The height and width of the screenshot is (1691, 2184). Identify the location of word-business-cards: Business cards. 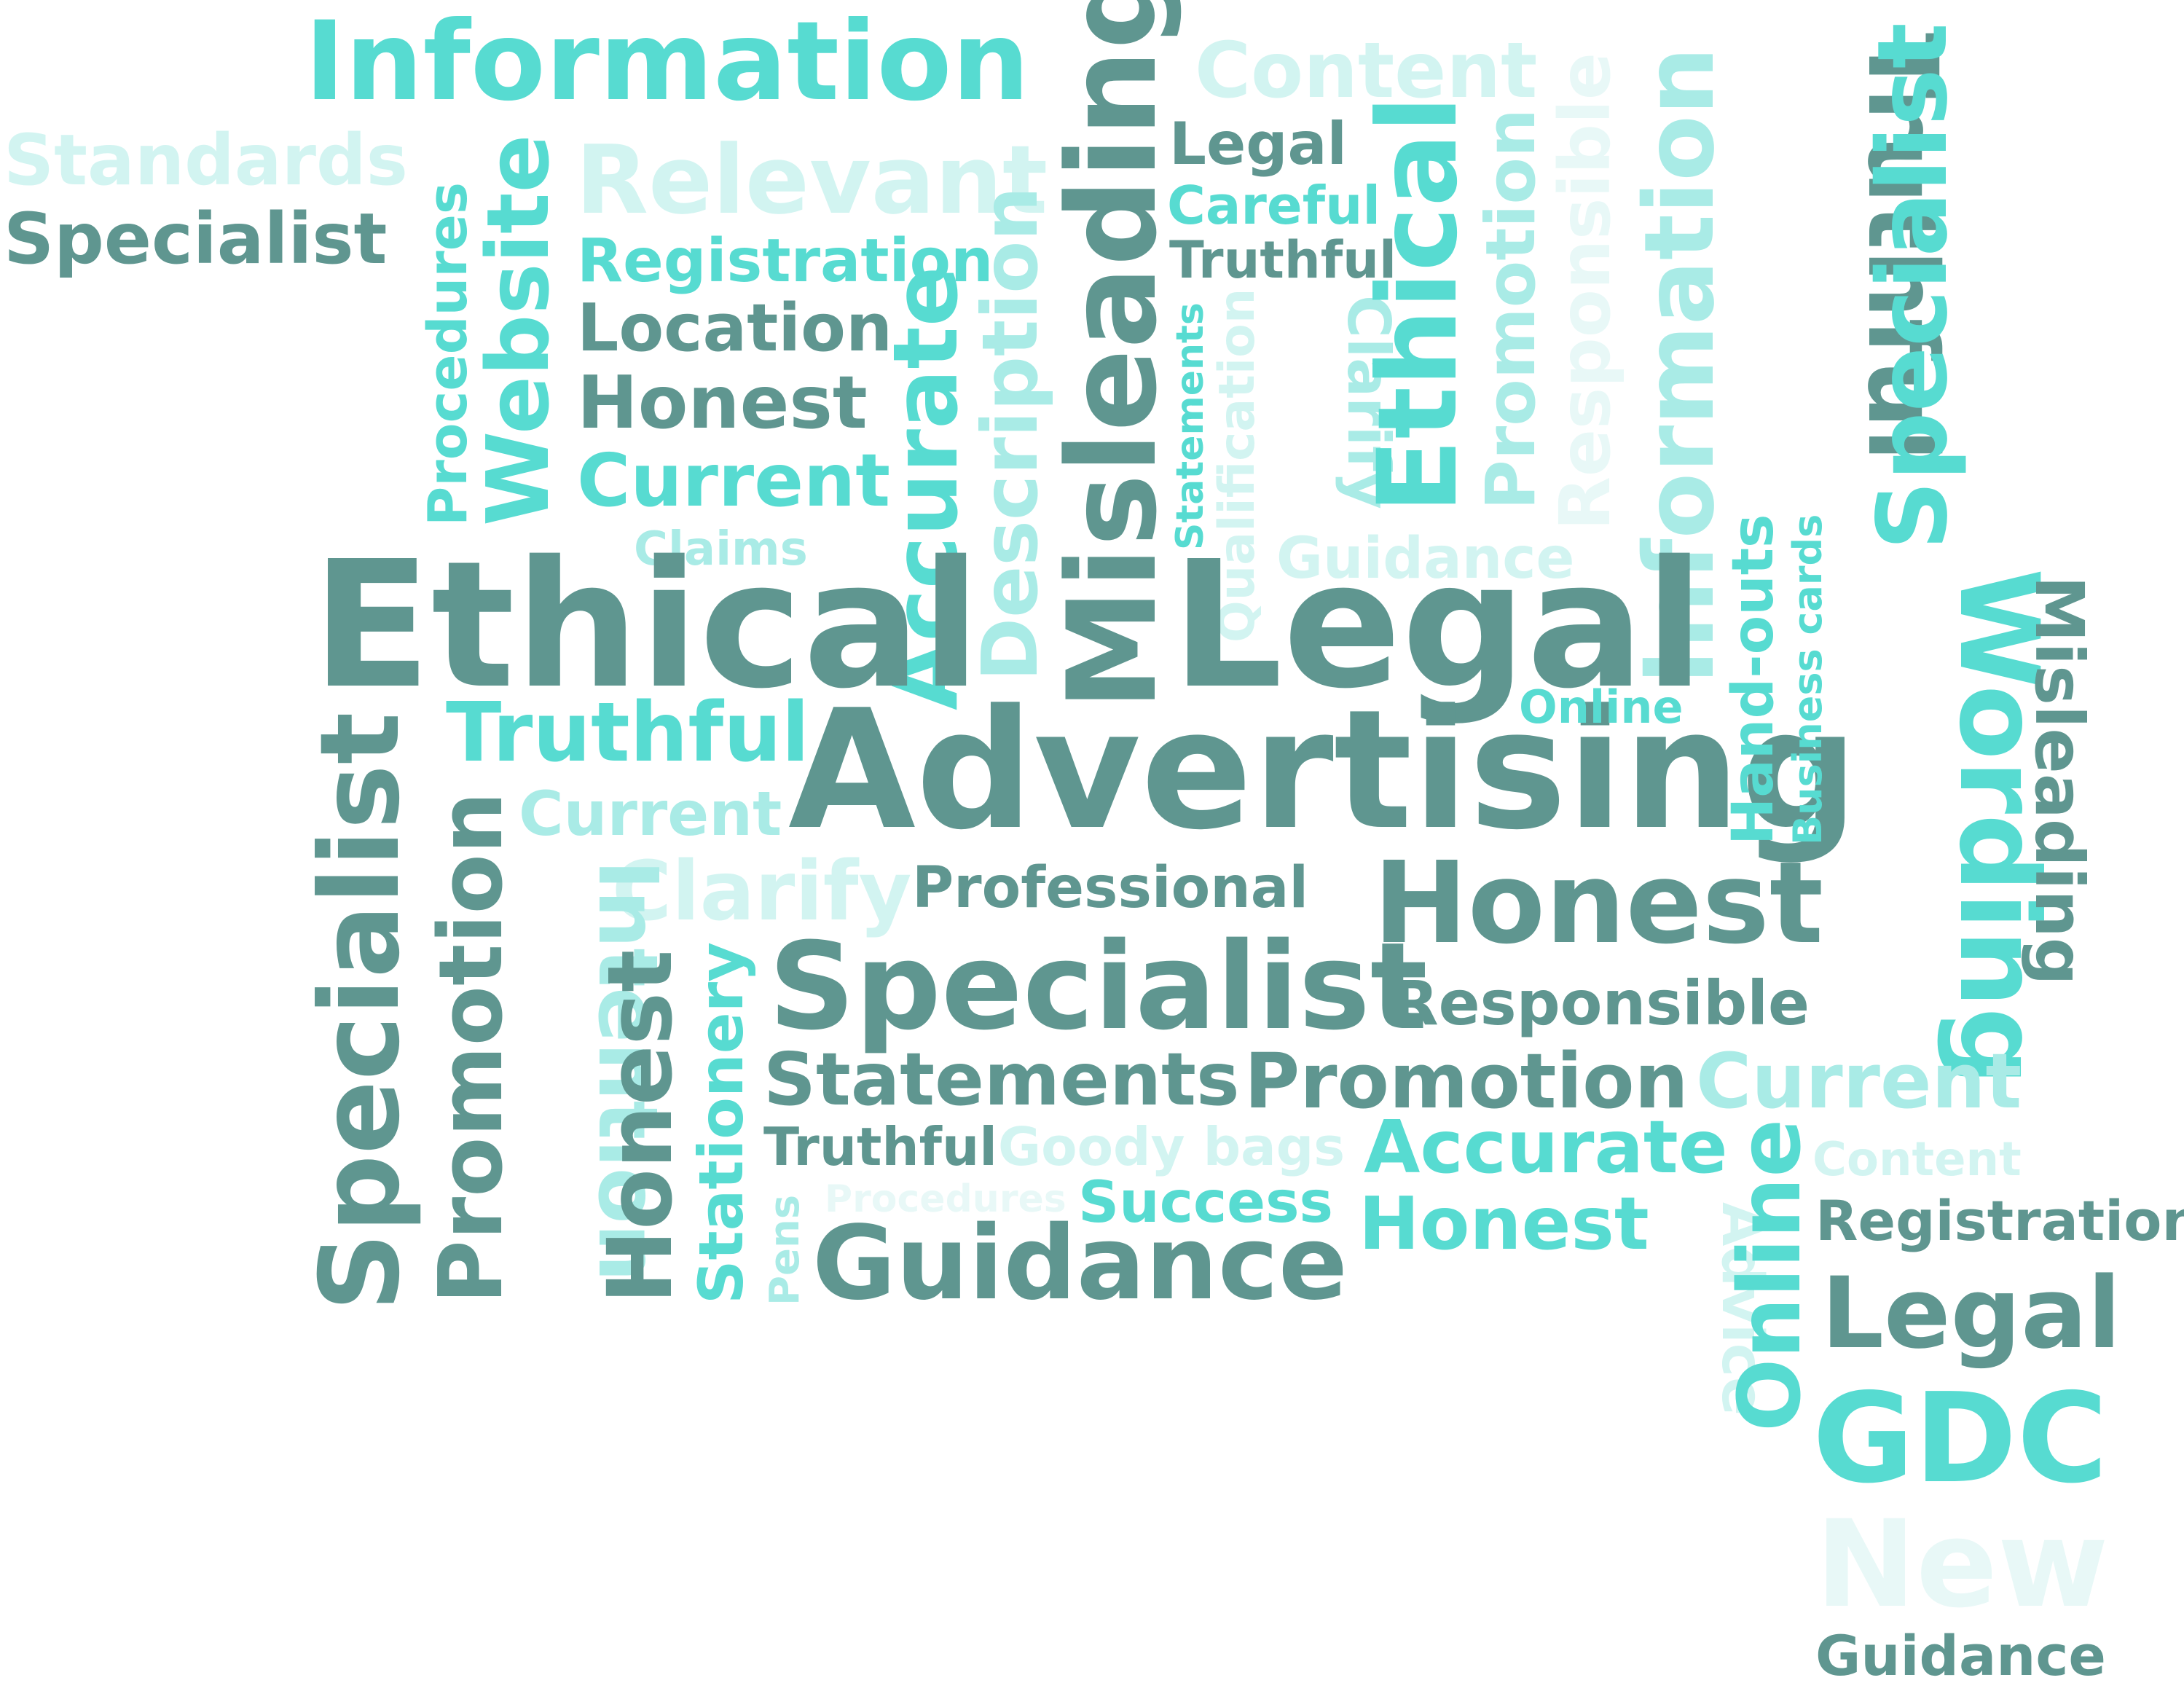
(1808, 679).